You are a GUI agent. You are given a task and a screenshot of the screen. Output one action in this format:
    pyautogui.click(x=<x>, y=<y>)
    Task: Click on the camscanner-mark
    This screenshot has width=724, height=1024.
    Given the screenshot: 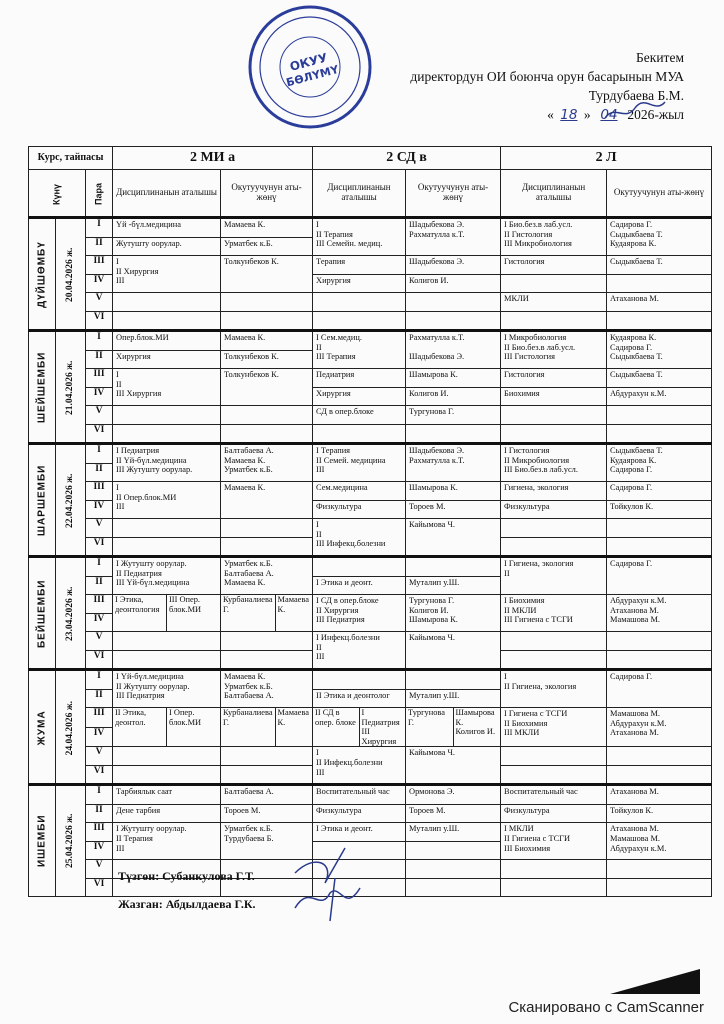 What is the action you would take?
    pyautogui.click(x=655, y=981)
    